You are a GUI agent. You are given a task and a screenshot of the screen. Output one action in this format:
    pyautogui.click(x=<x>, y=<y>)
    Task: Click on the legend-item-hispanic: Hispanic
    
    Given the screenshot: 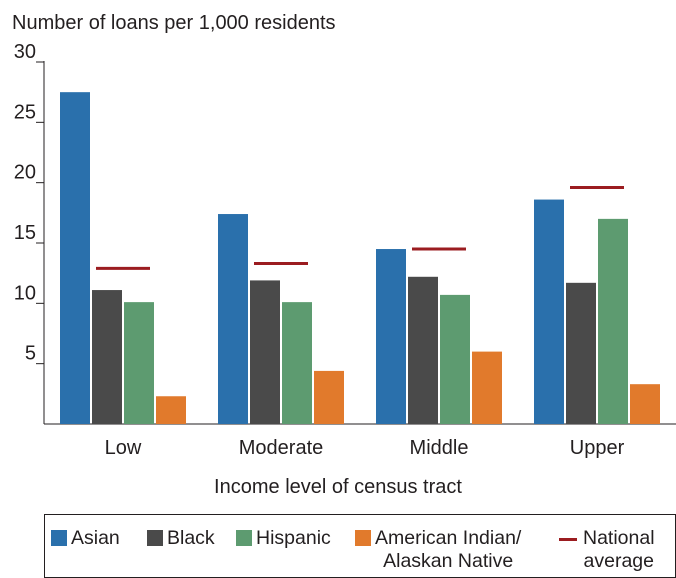 What is the action you would take?
    pyautogui.click(x=283, y=538)
    